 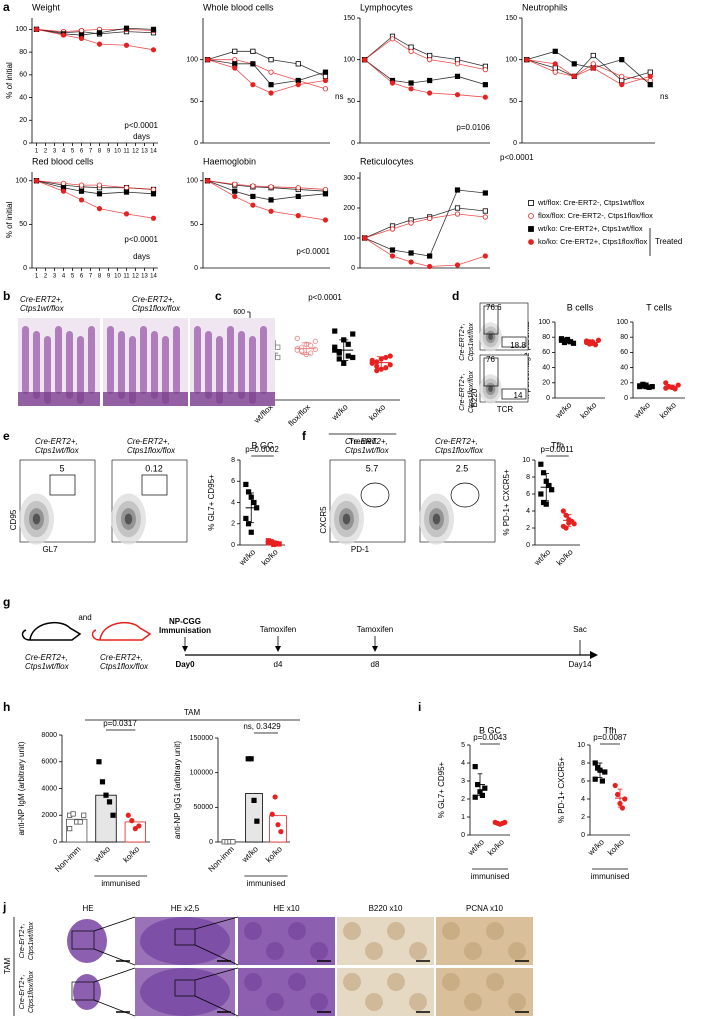 What do you see at coordinates (23, 224) in the screenshot?
I see `y-tick-label: 50` at bounding box center [23, 224].